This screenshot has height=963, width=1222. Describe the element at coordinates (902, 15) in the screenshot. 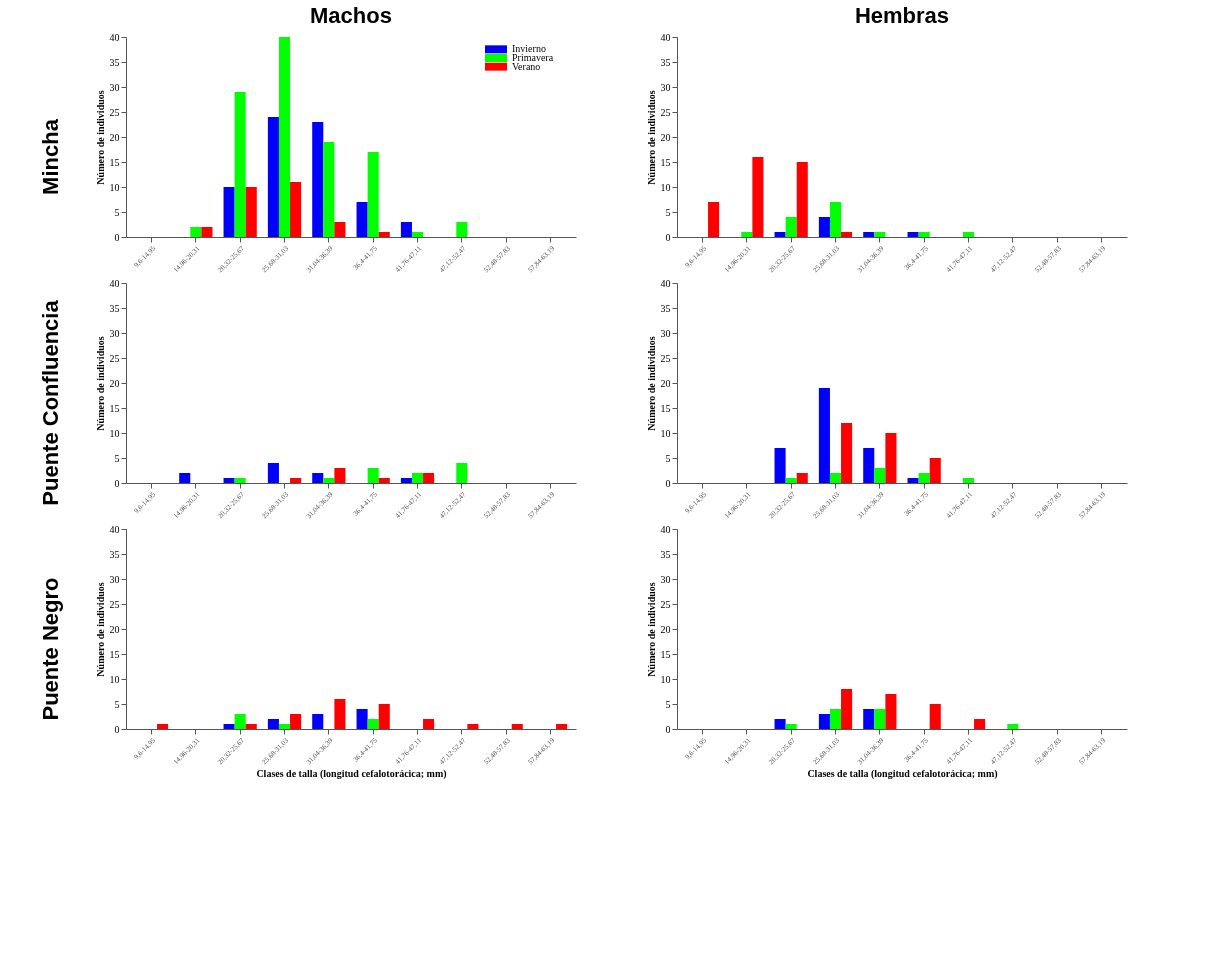

I see `chart-title: Hembras` at that location.